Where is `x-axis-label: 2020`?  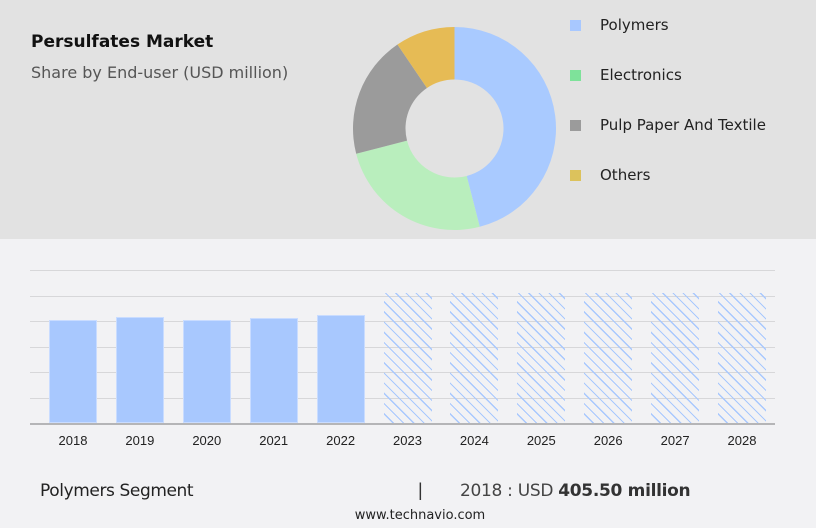
x-axis-label: 2020 is located at coordinates (207, 440).